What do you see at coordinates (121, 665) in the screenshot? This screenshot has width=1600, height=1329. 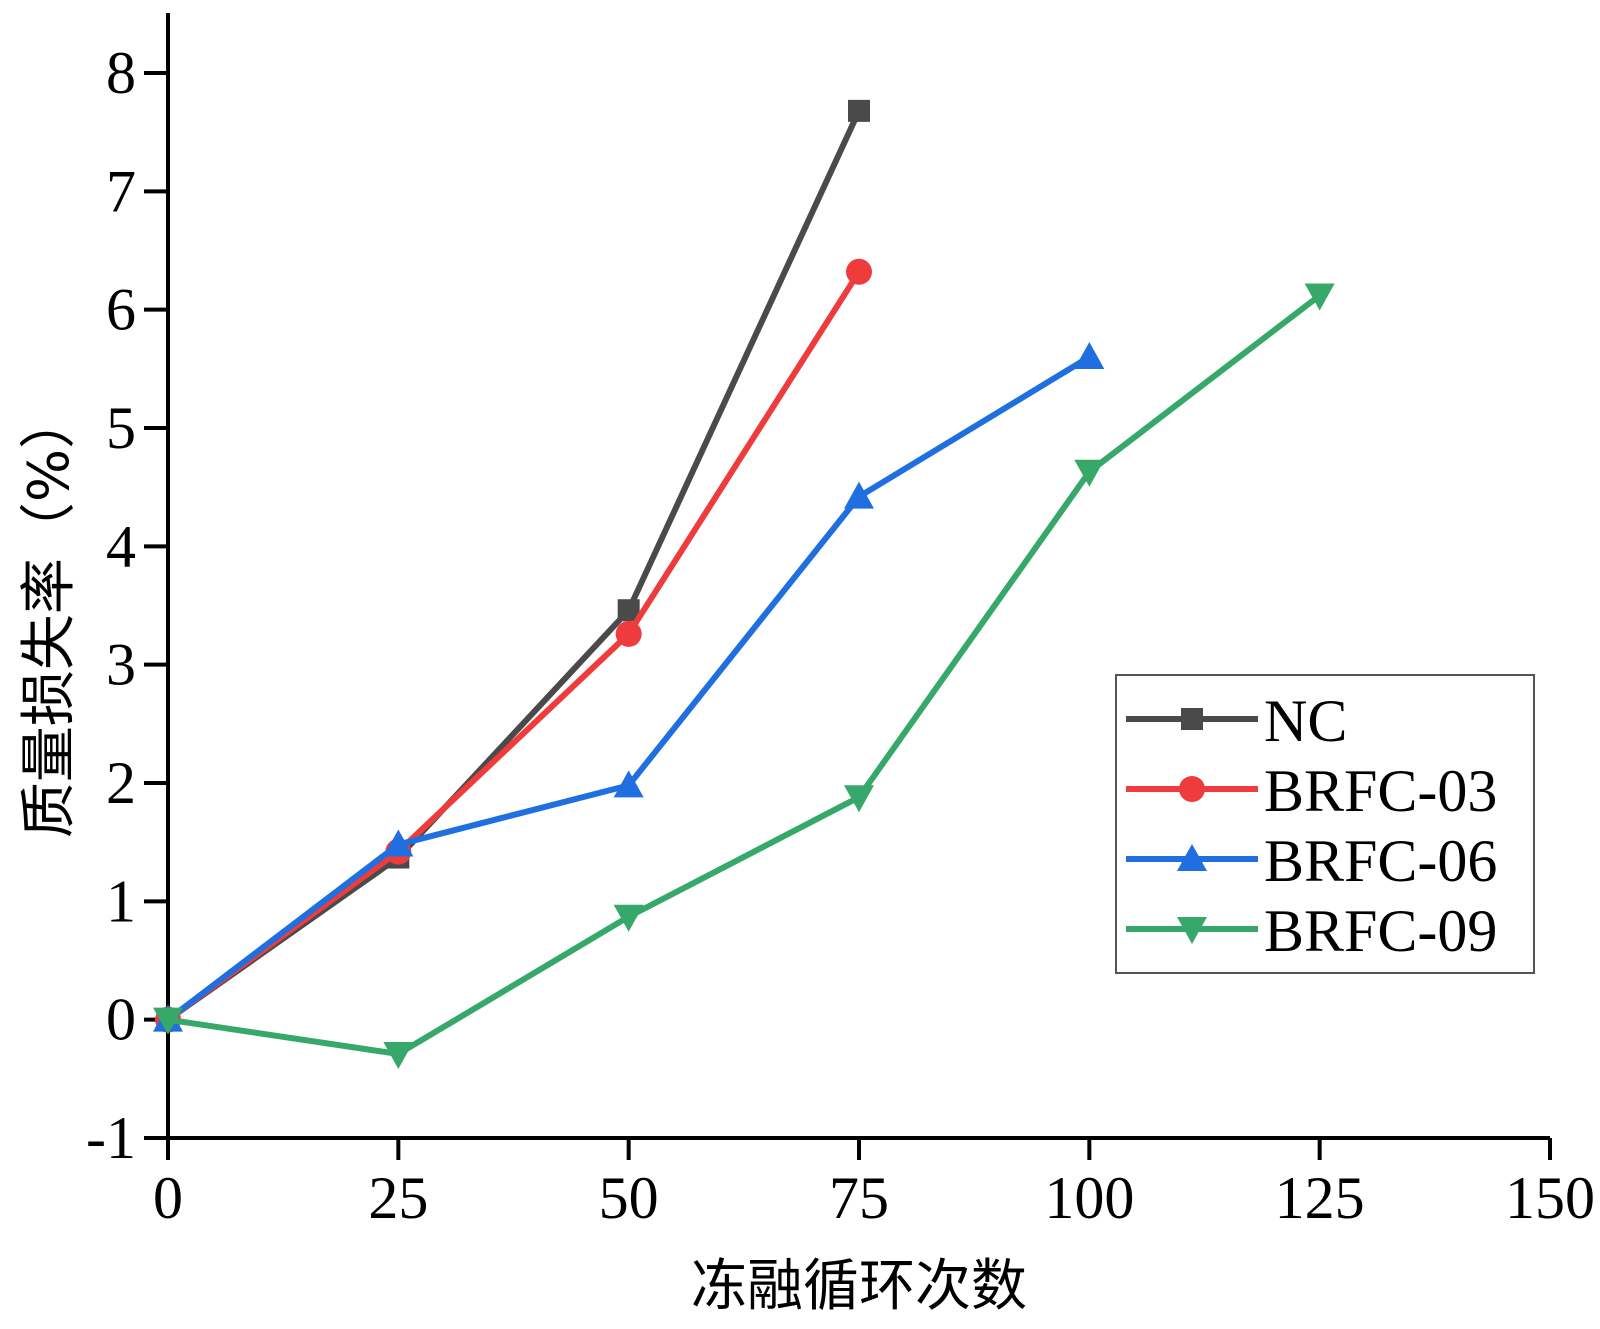 I see `y-tick-label: 3` at bounding box center [121, 665].